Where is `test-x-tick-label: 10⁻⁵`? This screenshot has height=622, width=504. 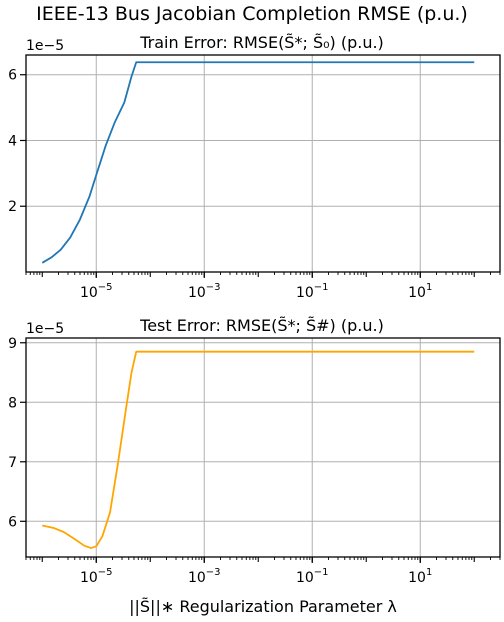 test-x-tick-label: 10⁻⁵ is located at coordinates (96, 576).